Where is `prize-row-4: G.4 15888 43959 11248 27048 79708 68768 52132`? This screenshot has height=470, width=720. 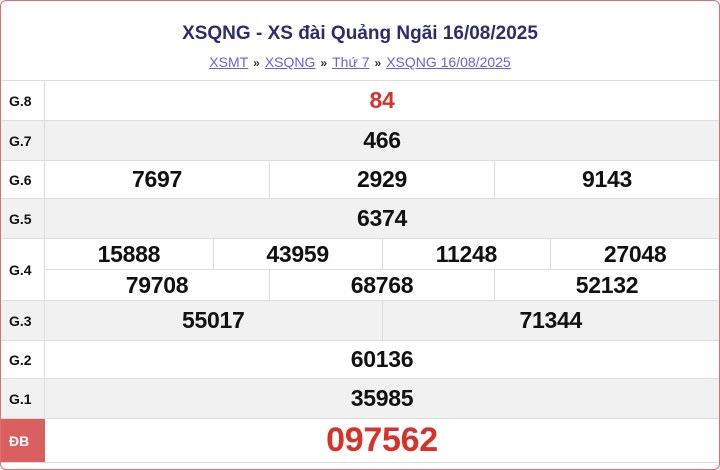 prize-row-4: G.4 15888 43959 11248 27048 79708 68768 52132 is located at coordinates (360, 270).